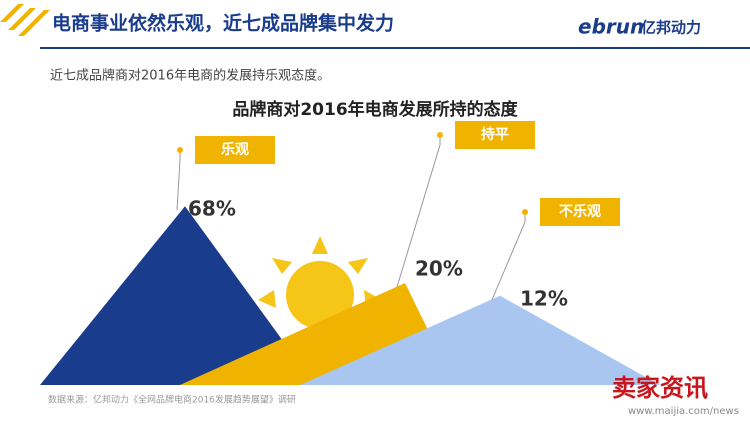  What do you see at coordinates (172, 400) in the screenshot?
I see `source: 数据来源：亿邦动力《全网品牌电商2016发展趋势展望》调研` at bounding box center [172, 400].